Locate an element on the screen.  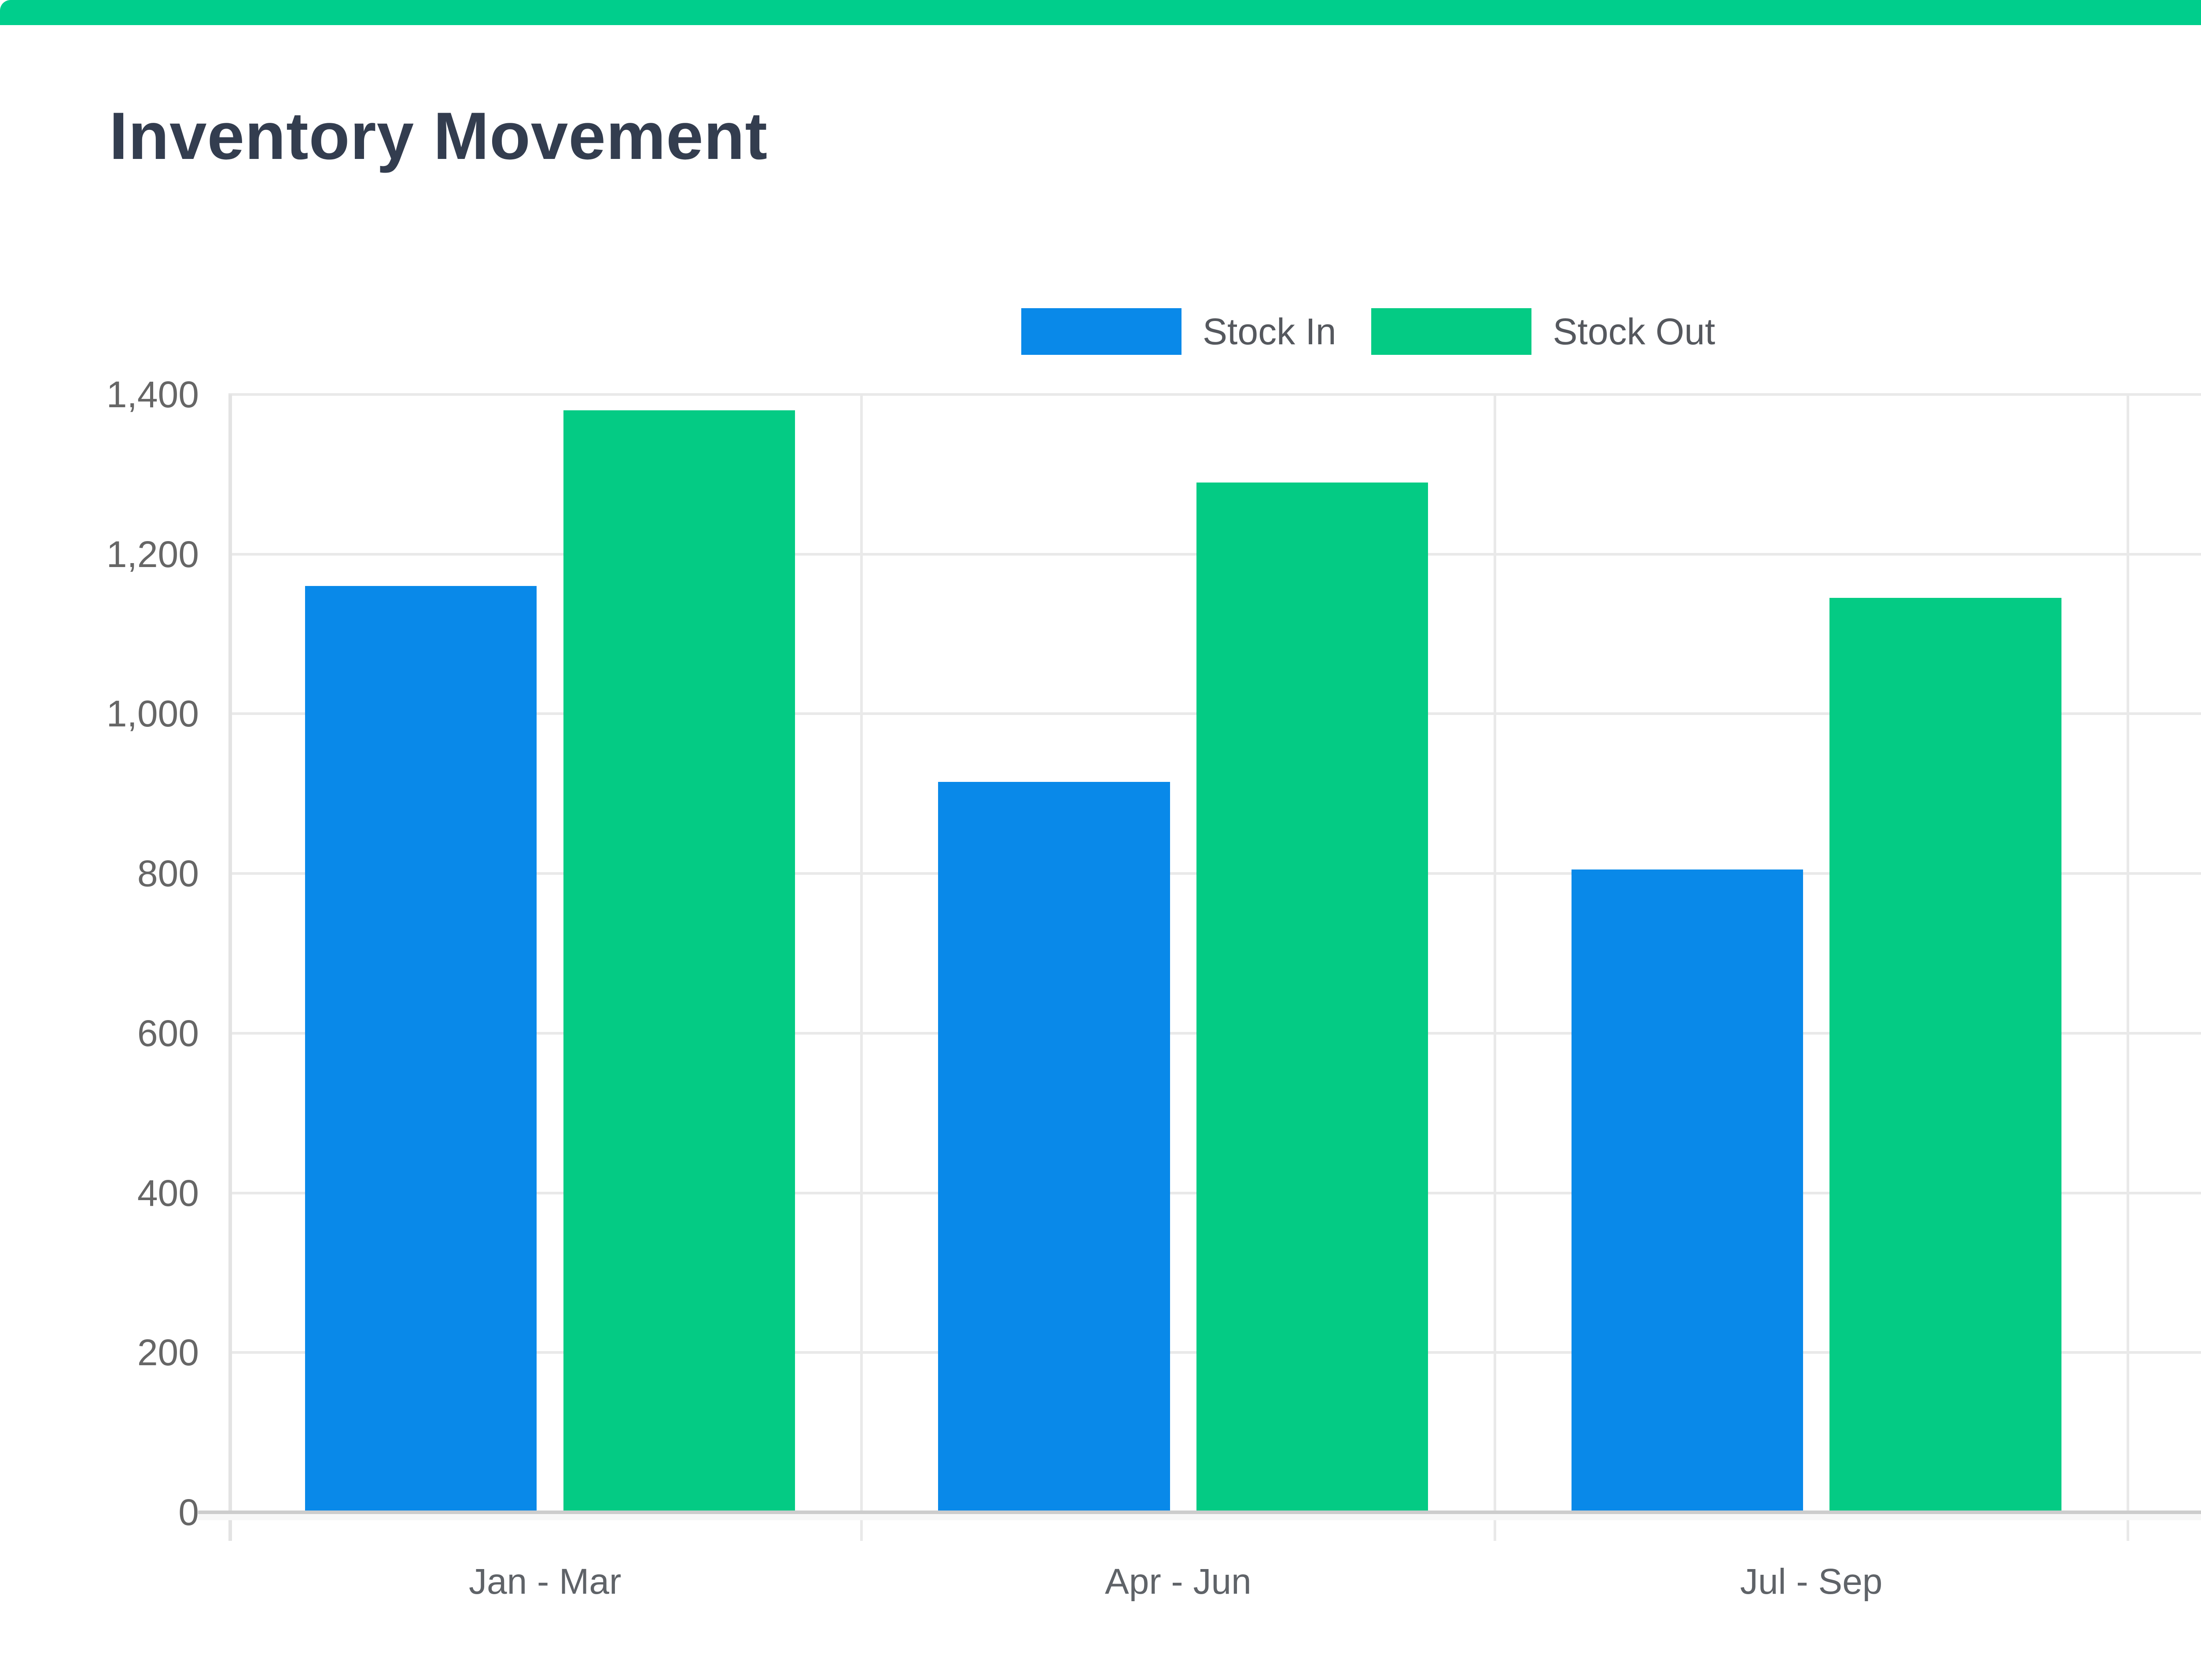
x-axis-label-oct-dec: Oct - Dec is located at coordinates (2164, 1582).